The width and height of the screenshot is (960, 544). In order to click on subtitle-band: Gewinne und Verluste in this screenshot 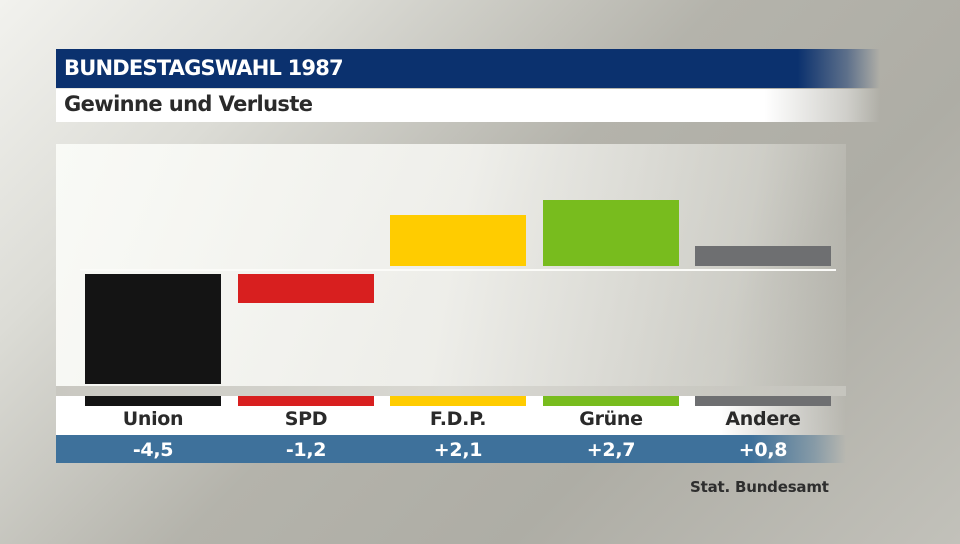, I will do `click(468, 105)`.